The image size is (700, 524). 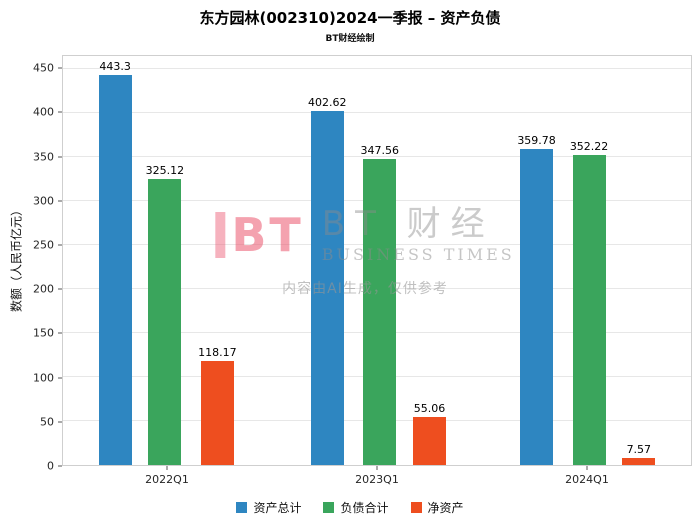 I want to click on bar-value-label: 7.57, so click(x=639, y=450).